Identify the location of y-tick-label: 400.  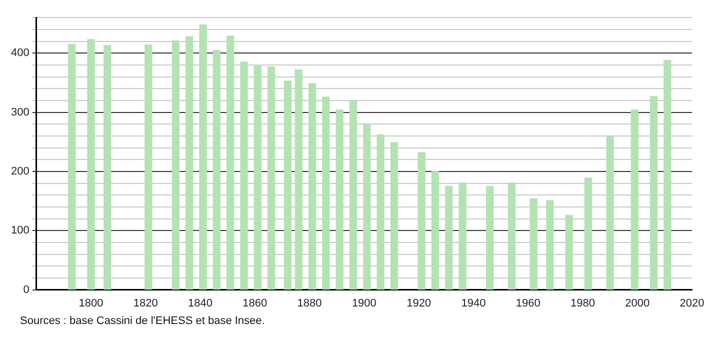
(20, 53).